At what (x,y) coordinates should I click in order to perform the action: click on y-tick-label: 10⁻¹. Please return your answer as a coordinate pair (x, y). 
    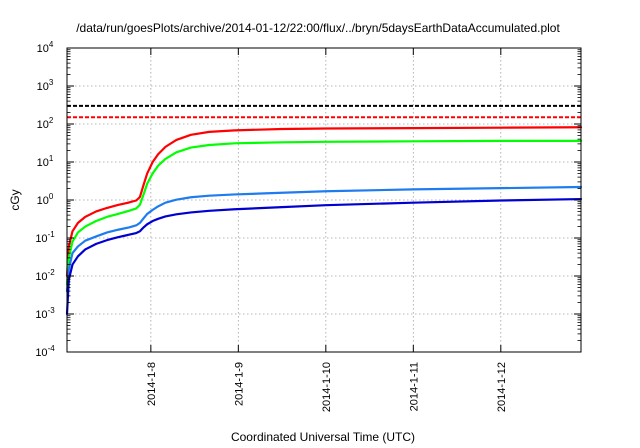
    Looking at the image, I should click on (45, 237).